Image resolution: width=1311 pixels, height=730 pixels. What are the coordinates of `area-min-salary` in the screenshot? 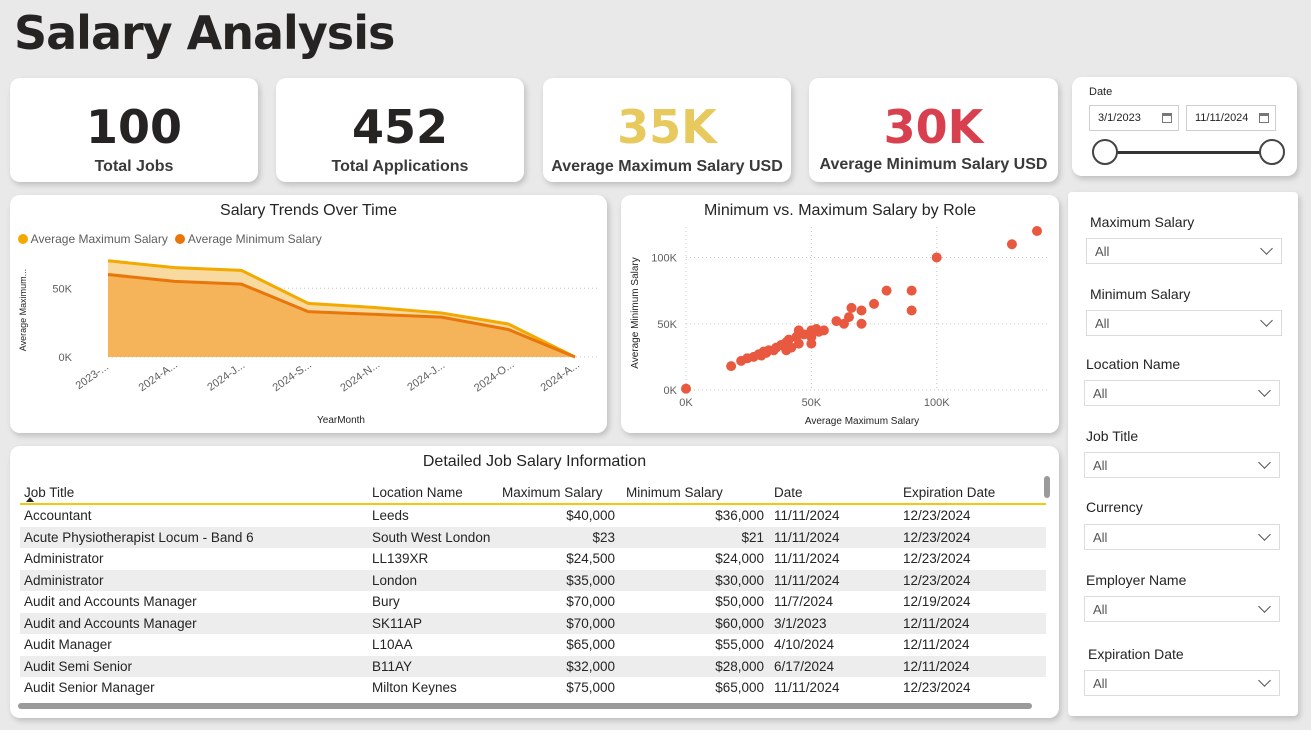 It's located at (341, 316).